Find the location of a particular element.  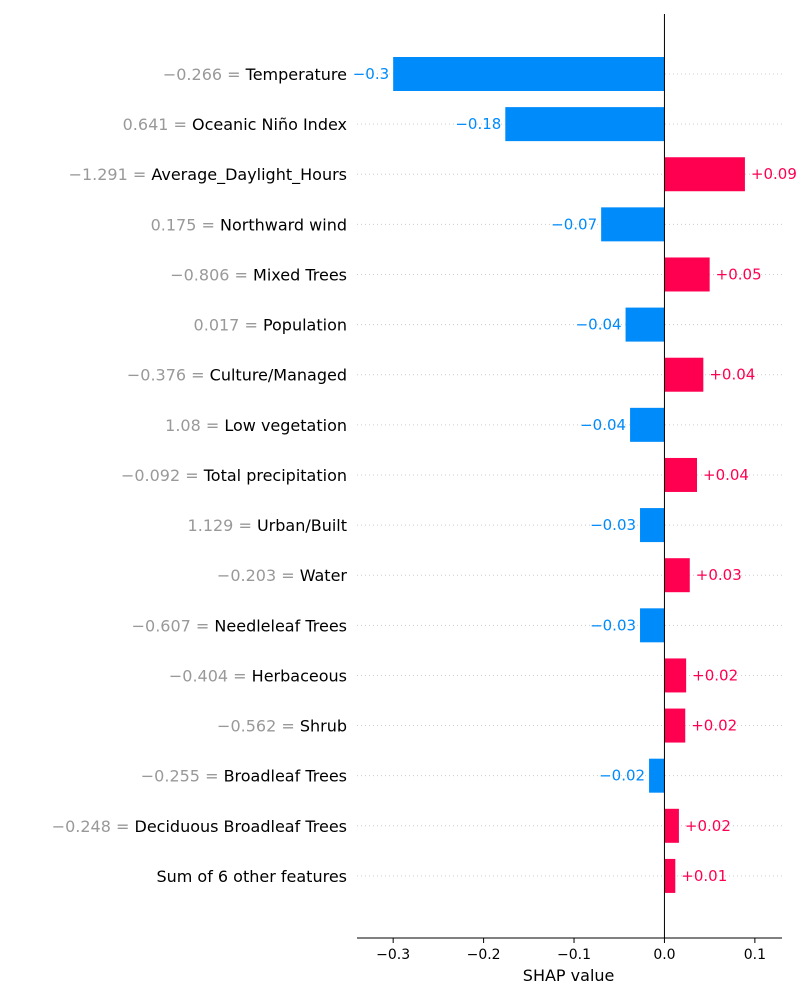

data-label: −0.07 is located at coordinates (574, 224).